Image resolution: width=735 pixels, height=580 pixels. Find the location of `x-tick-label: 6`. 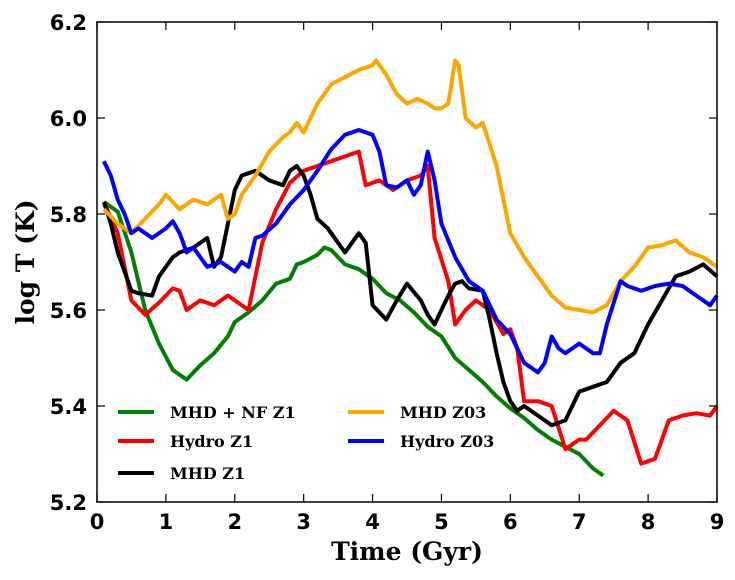

x-tick-label: 6 is located at coordinates (510, 522).